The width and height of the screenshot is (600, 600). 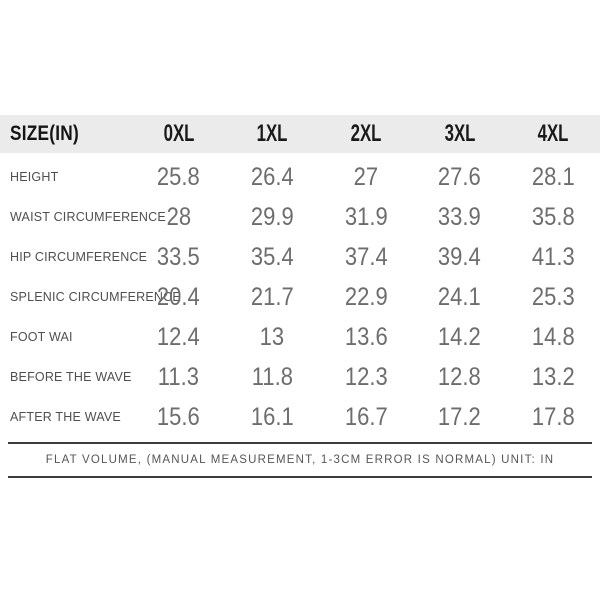 I want to click on size-unit-header: SIZE(IN), so click(x=66, y=134).